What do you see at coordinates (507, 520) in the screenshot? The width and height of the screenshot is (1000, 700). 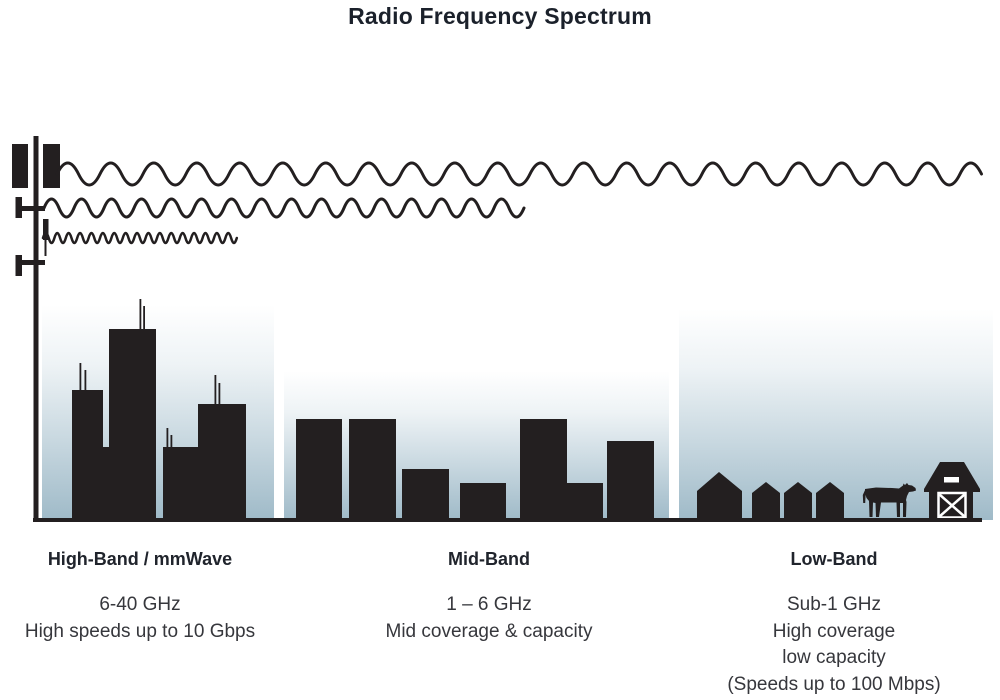 I see `ground-line` at bounding box center [507, 520].